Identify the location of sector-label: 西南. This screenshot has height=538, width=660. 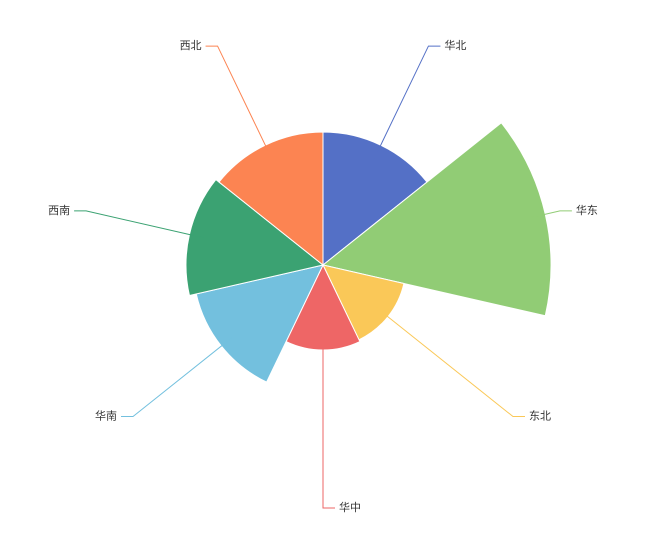
(59, 210).